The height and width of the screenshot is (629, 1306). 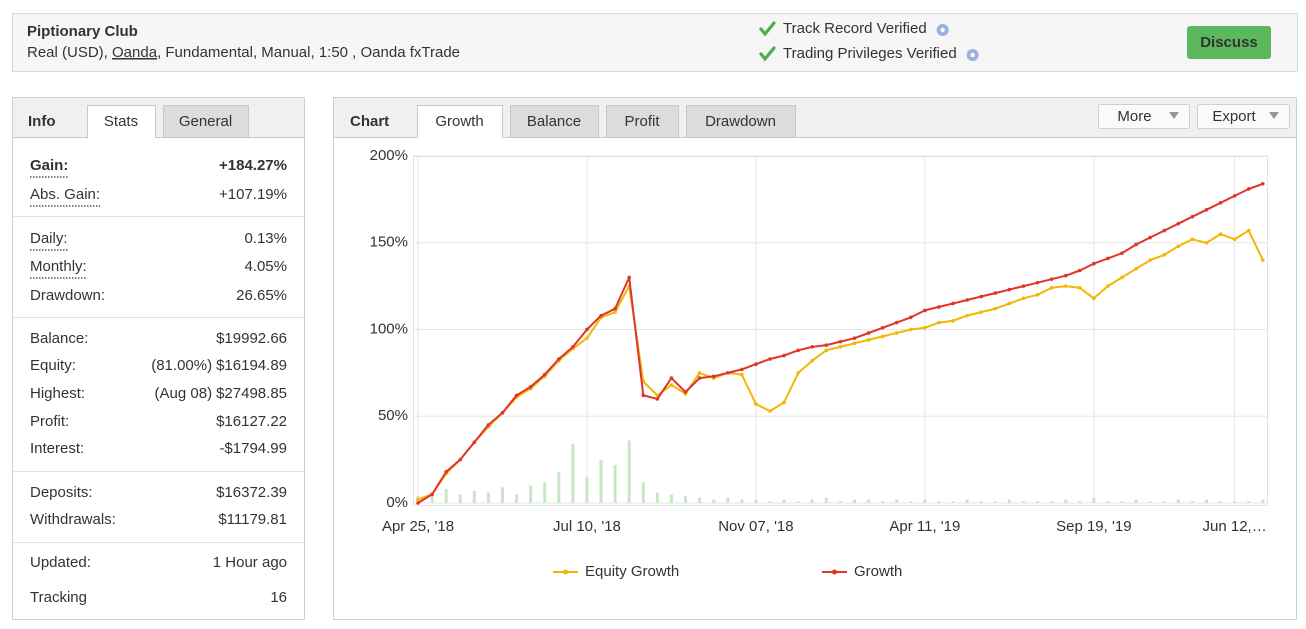 I want to click on active-tab, so click(x=460, y=121).